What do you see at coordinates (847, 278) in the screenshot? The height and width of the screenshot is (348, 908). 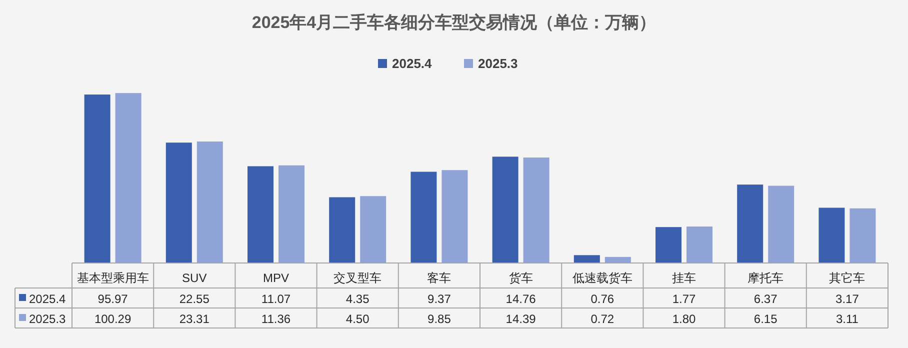 I see `x-tick-label: 其它车` at bounding box center [847, 278].